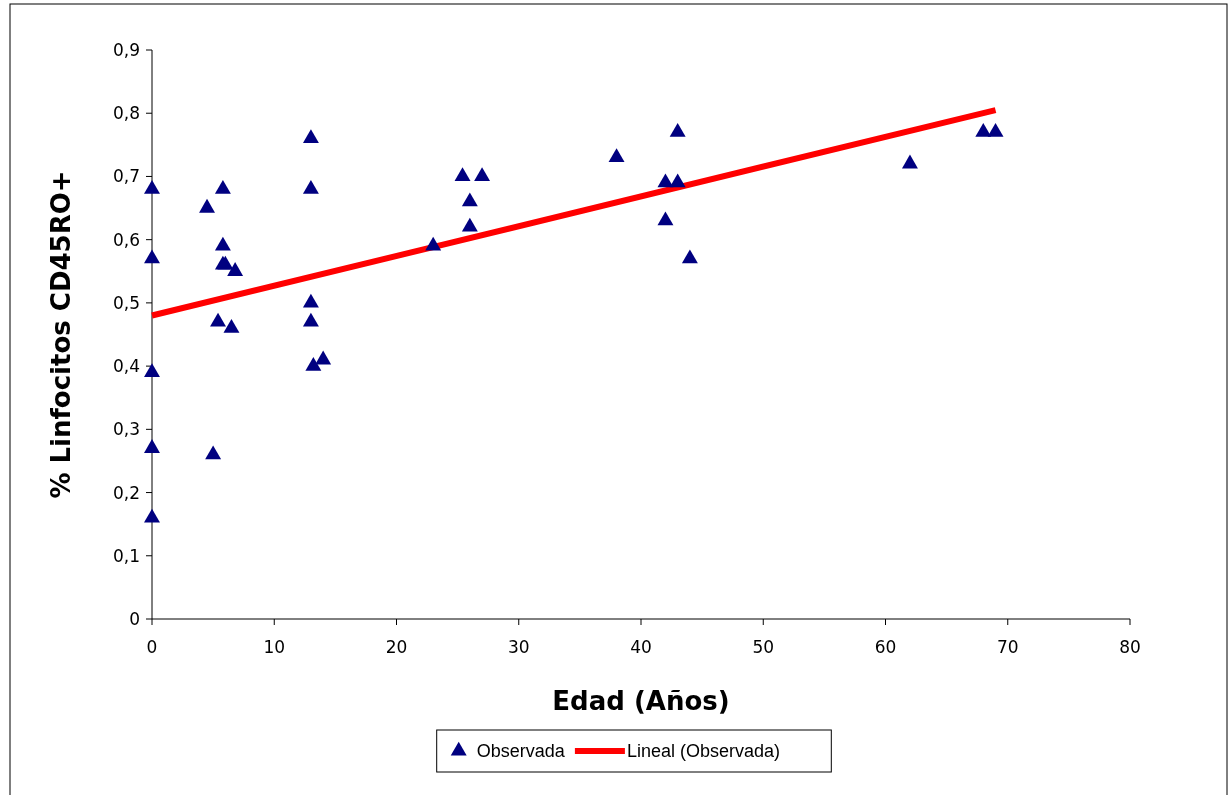  Describe the element at coordinates (126, 555) in the screenshot. I see `y-tick-label: 0,1` at that location.